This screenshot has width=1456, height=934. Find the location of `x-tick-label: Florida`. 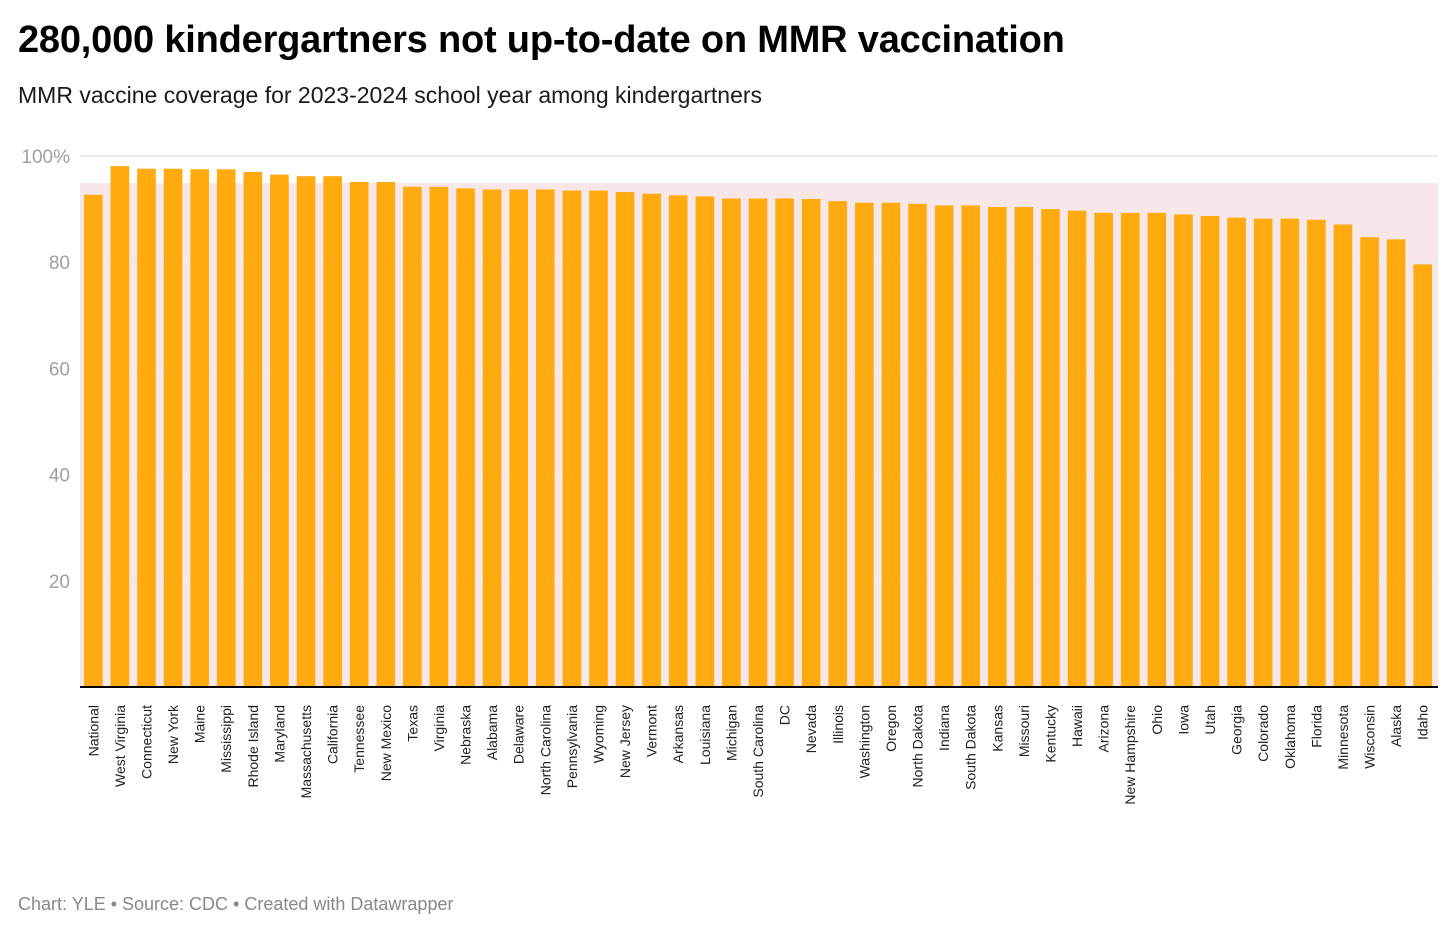

x-tick-label: Florida is located at coordinates (1316, 726).